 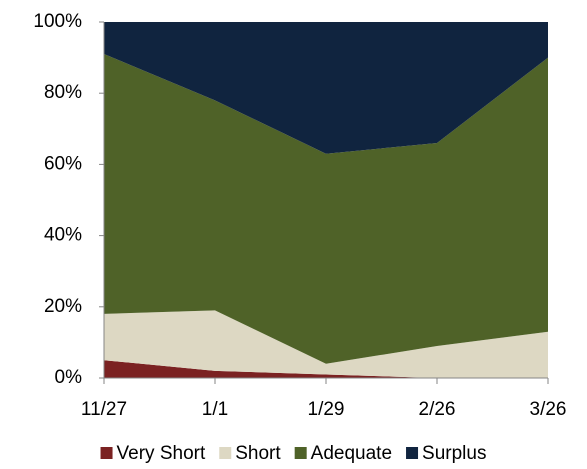 I want to click on legend-label: Very Short, so click(x=161, y=453).